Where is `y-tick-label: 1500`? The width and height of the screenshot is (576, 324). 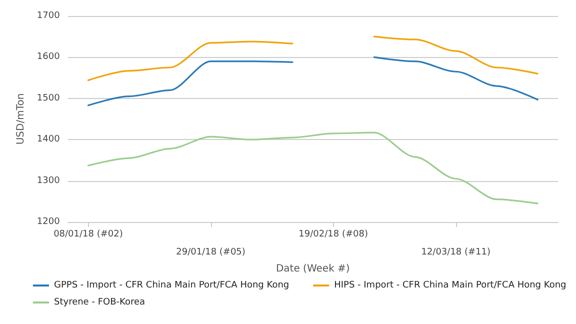 y-tick-label: 1500 is located at coordinates (48, 98).